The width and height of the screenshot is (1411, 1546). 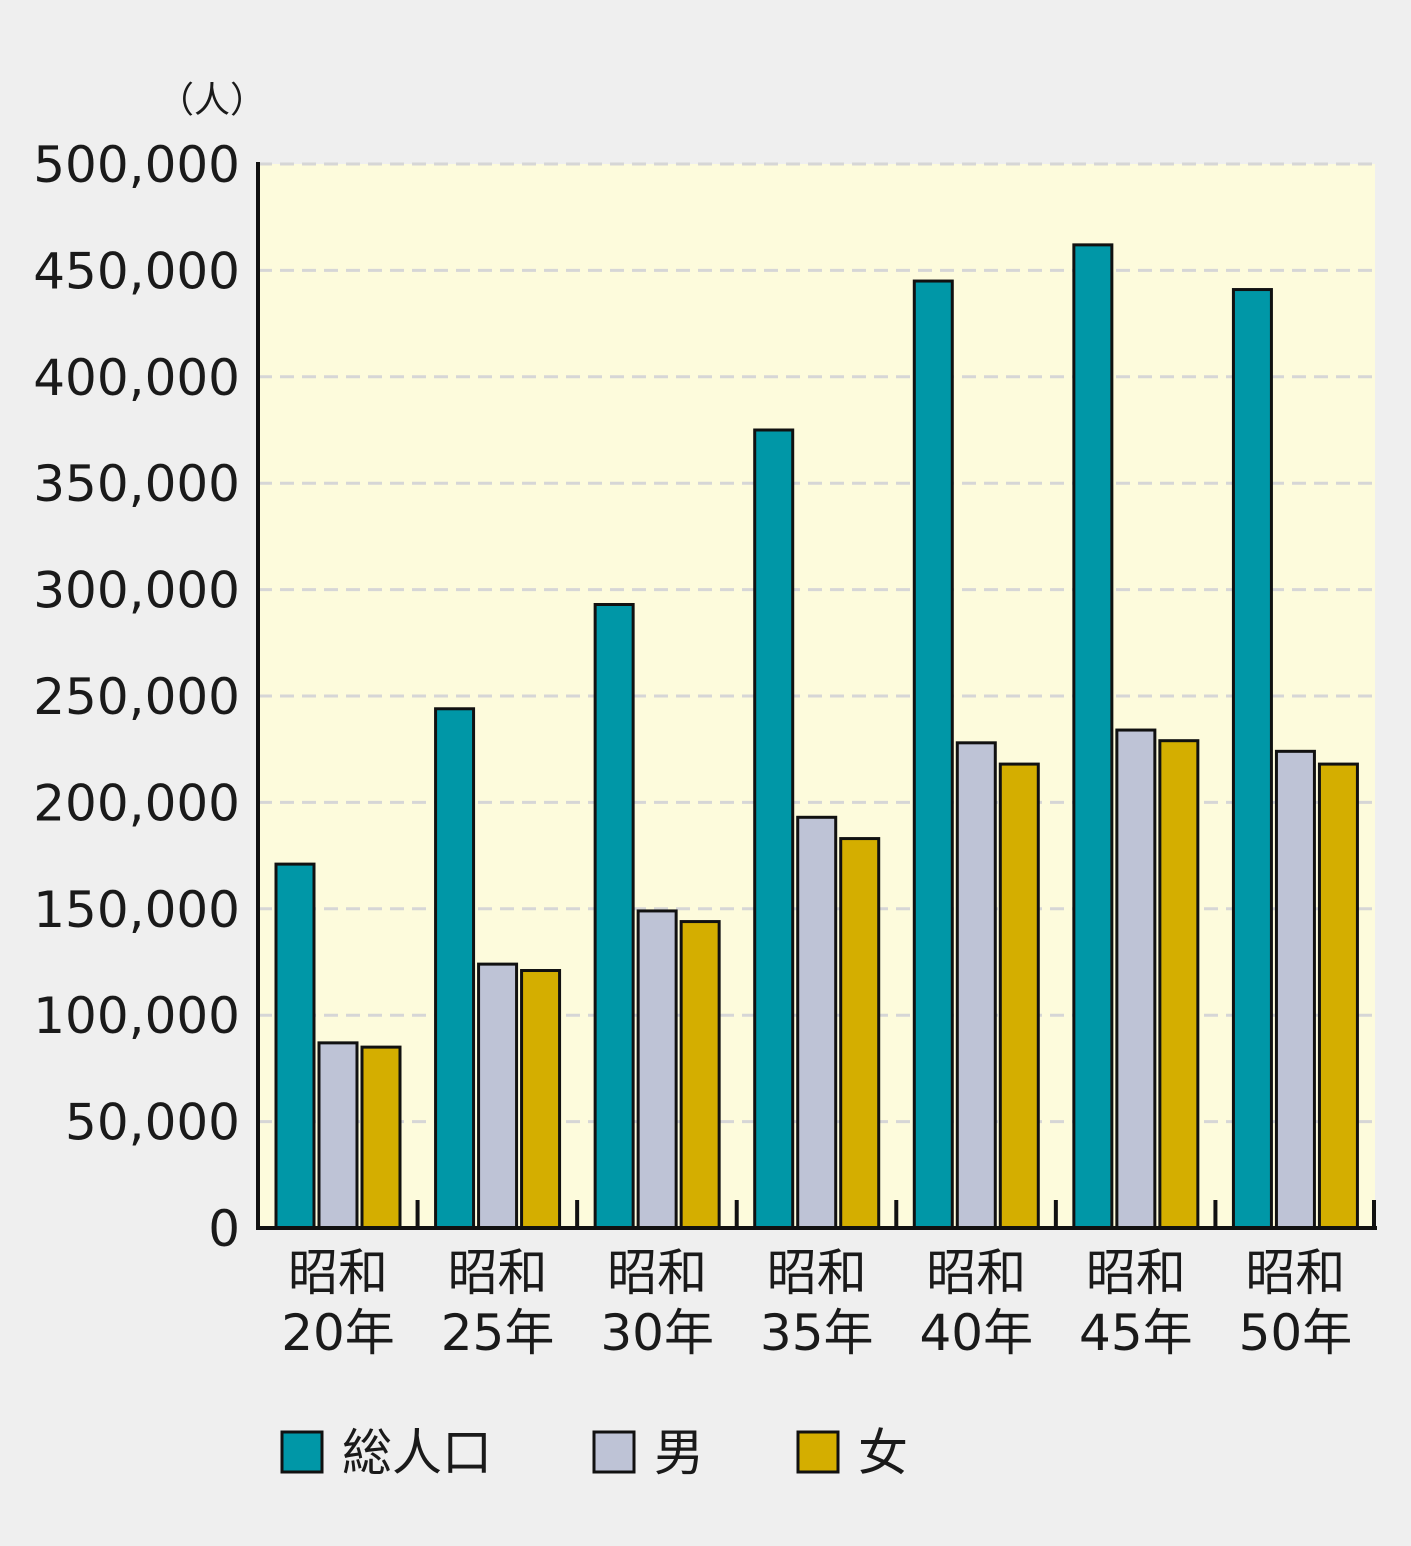 I want to click on legend-label: 女, so click(x=883, y=1453).